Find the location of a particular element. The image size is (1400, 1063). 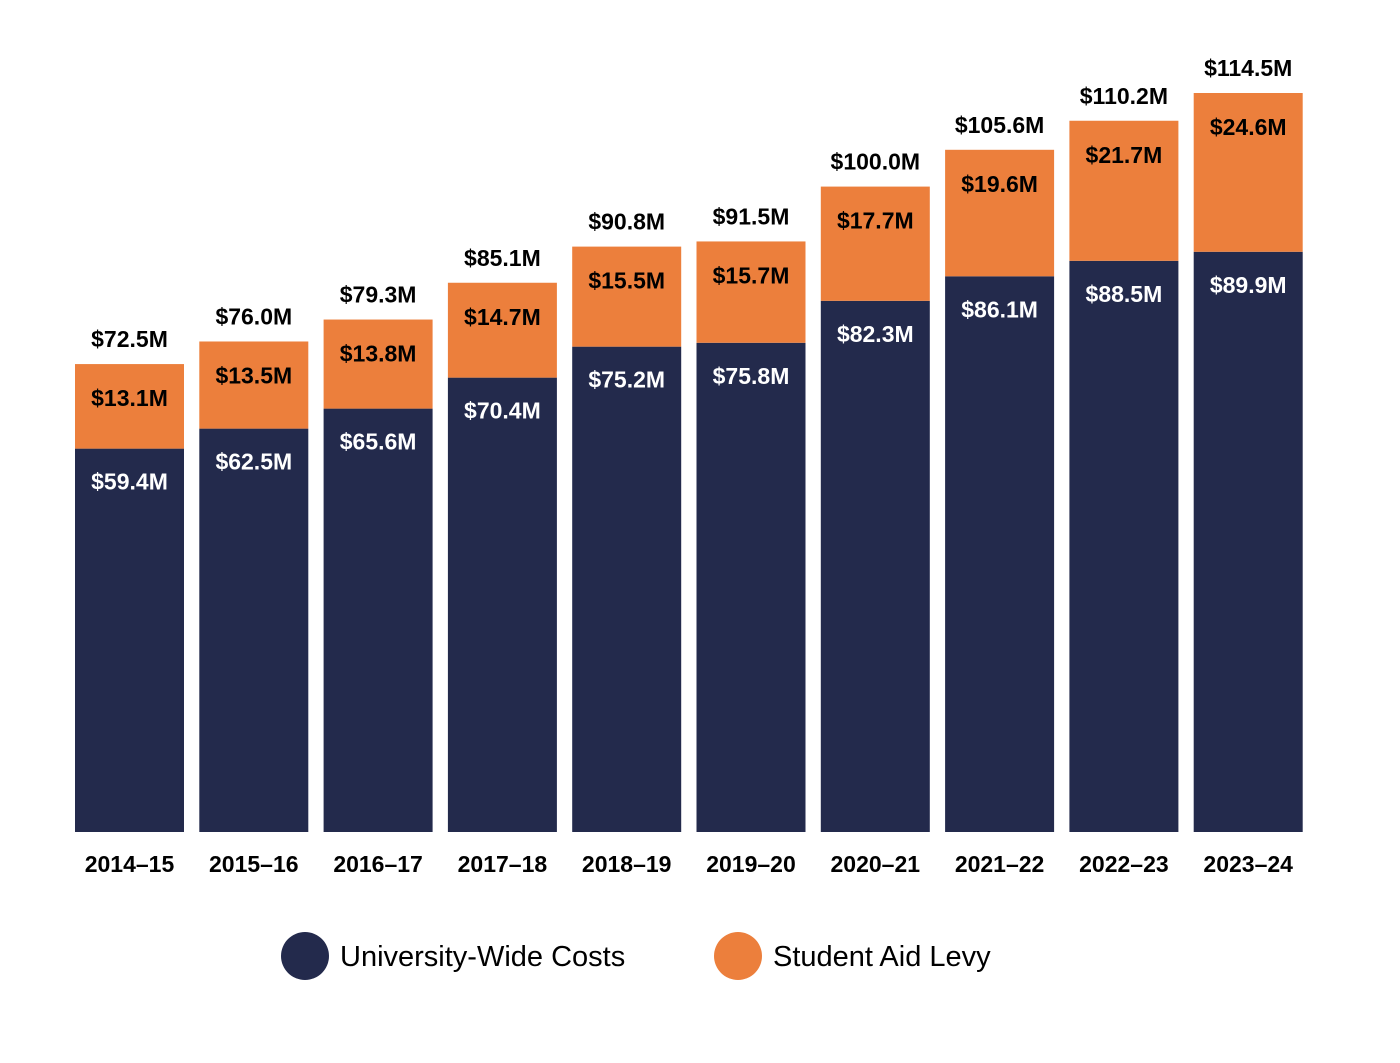

bar-student-aid-levy-2017–18 is located at coordinates (502, 330).